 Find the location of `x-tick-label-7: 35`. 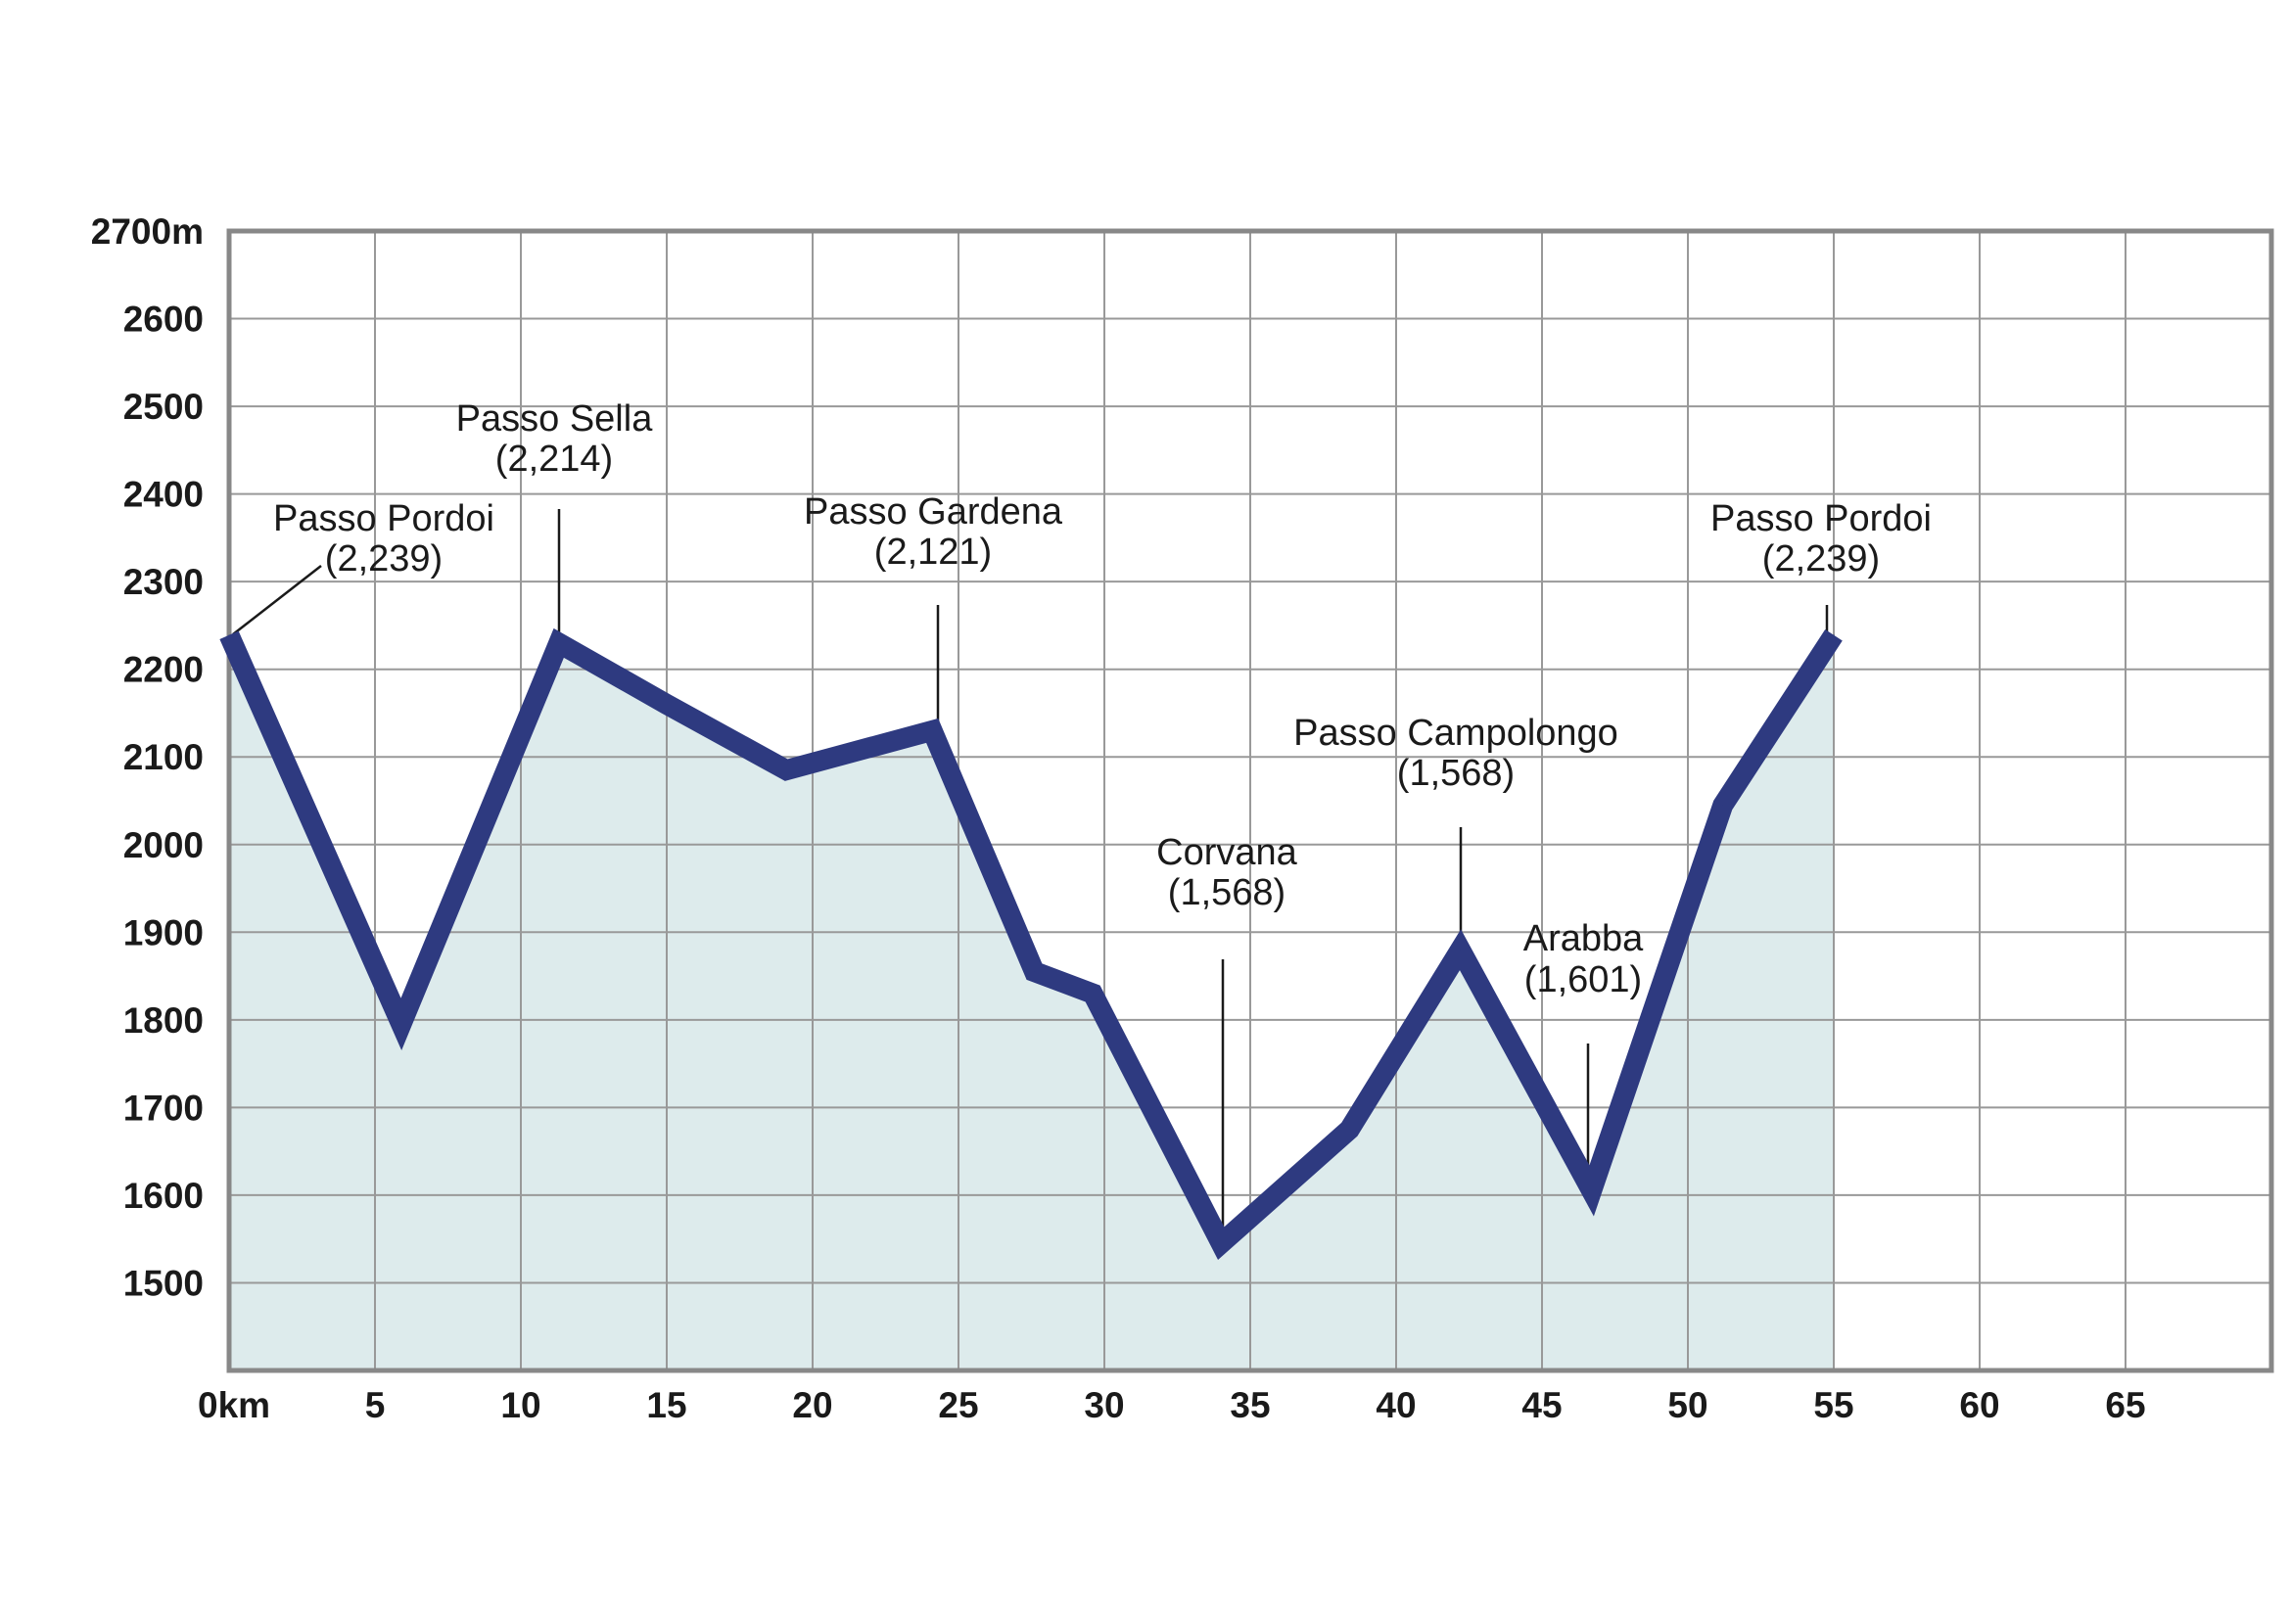

x-tick-label-7: 35 is located at coordinates (1250, 1405).